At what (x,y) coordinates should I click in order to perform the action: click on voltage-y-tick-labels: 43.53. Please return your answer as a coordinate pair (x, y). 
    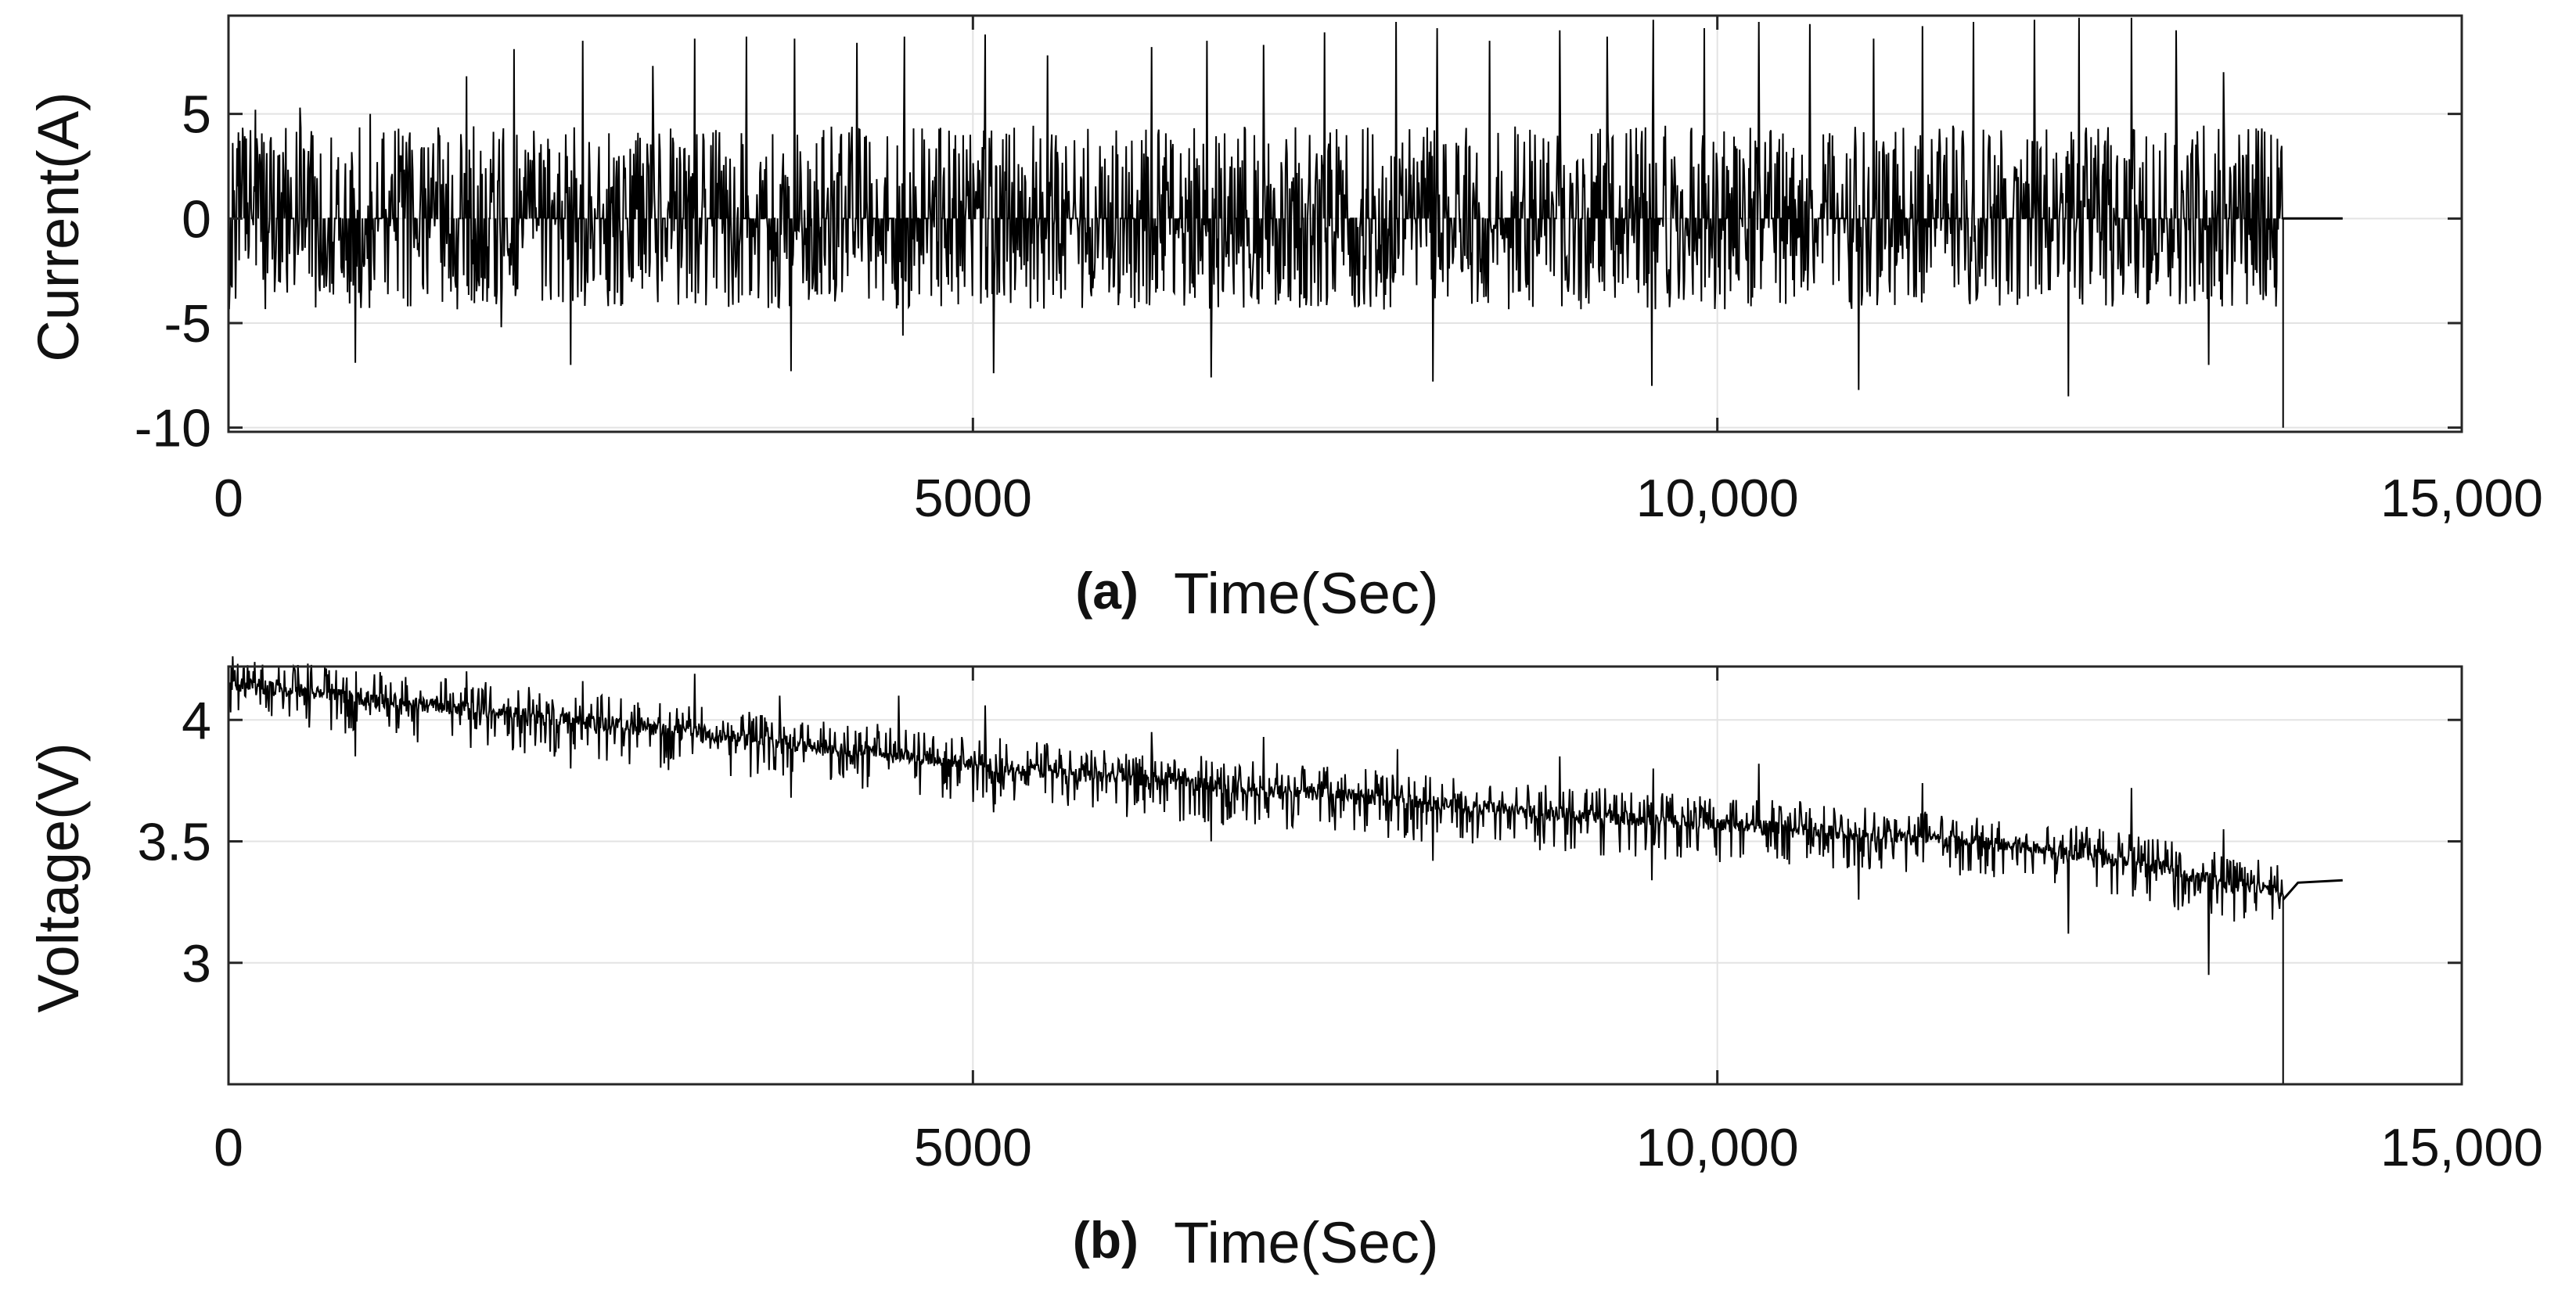
    Looking at the image, I should click on (174, 842).